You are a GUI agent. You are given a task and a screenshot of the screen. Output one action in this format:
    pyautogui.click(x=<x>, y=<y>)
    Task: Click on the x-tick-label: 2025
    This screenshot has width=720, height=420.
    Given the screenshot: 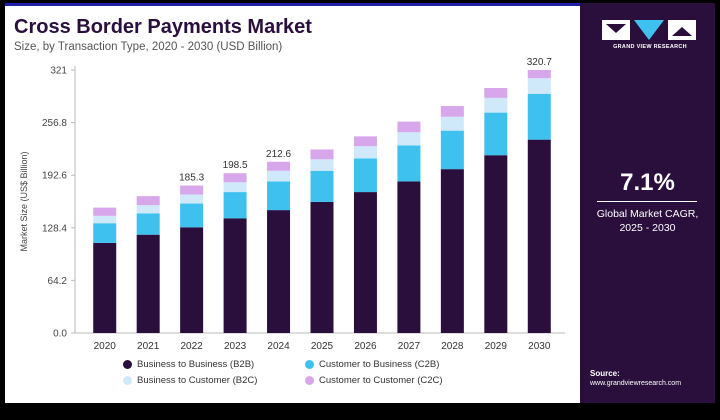 What is the action you would take?
    pyautogui.click(x=322, y=346)
    